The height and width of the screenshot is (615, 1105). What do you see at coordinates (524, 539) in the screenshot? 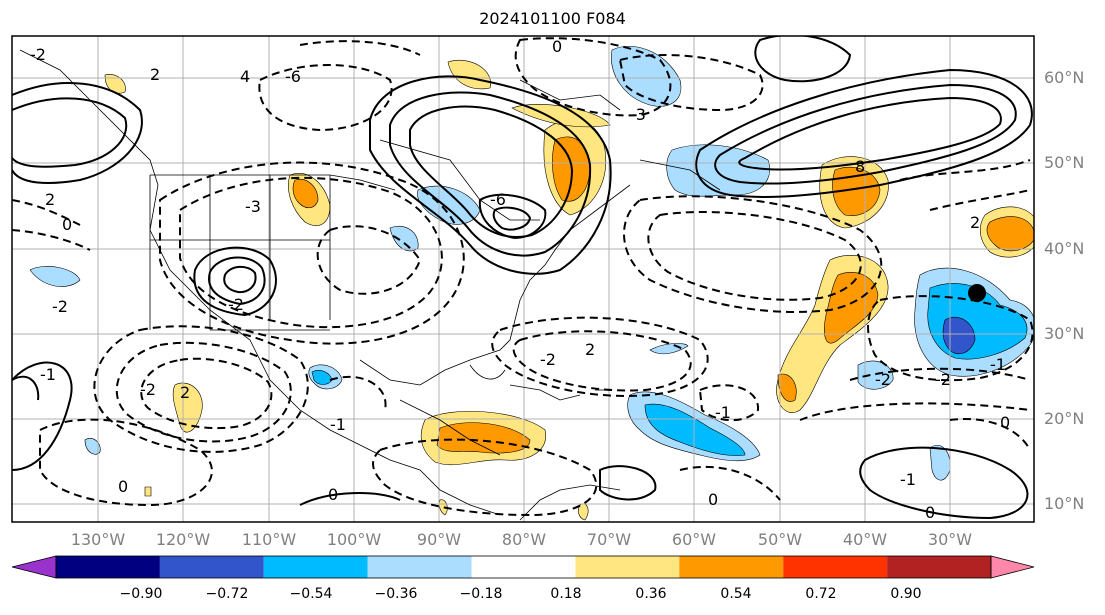
I see `lon-label: 80°W` at bounding box center [524, 539].